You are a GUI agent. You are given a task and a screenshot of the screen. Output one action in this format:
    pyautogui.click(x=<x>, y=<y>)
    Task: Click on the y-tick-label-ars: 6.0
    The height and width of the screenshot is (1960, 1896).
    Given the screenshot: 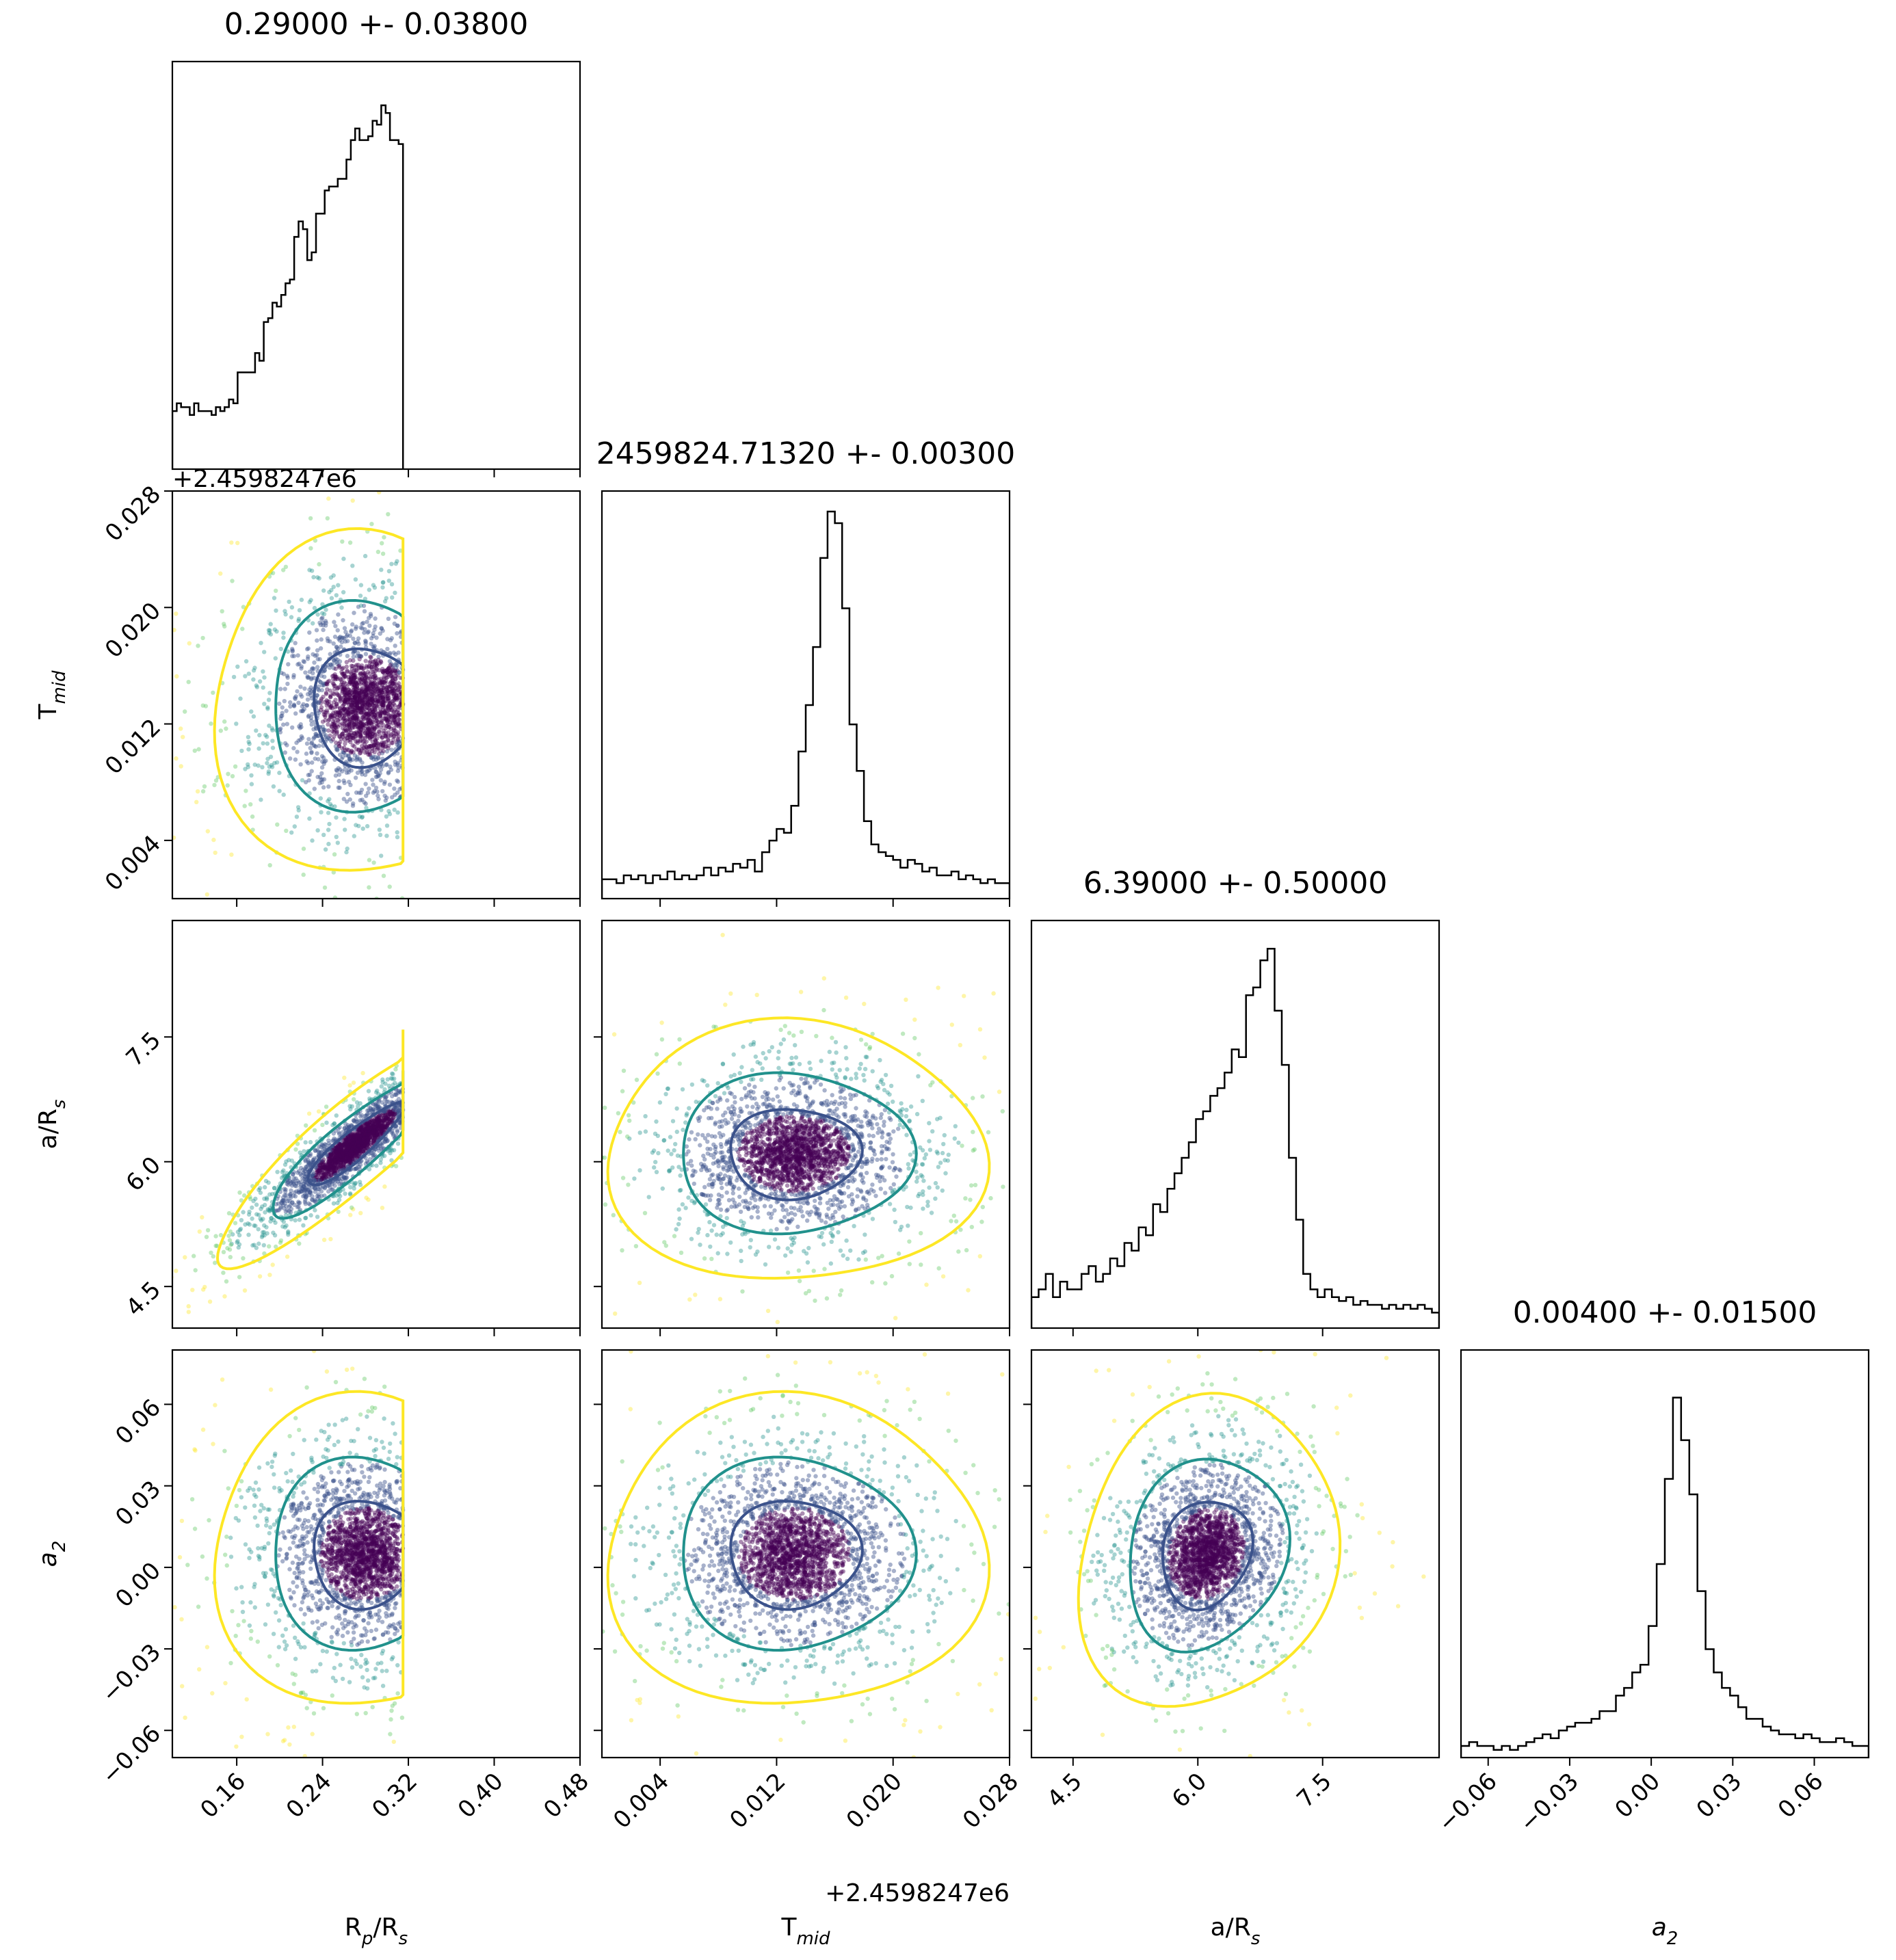 What is the action you would take?
    pyautogui.click(x=144, y=1174)
    